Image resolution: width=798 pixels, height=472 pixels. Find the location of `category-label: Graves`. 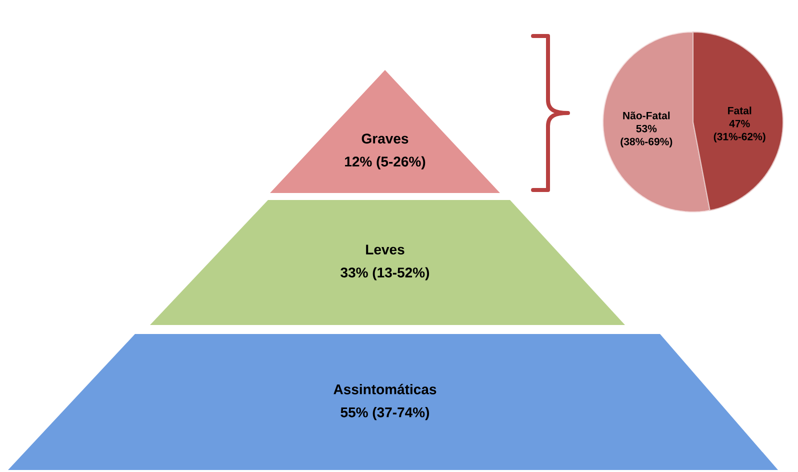

category-label: Graves is located at coordinates (385, 139).